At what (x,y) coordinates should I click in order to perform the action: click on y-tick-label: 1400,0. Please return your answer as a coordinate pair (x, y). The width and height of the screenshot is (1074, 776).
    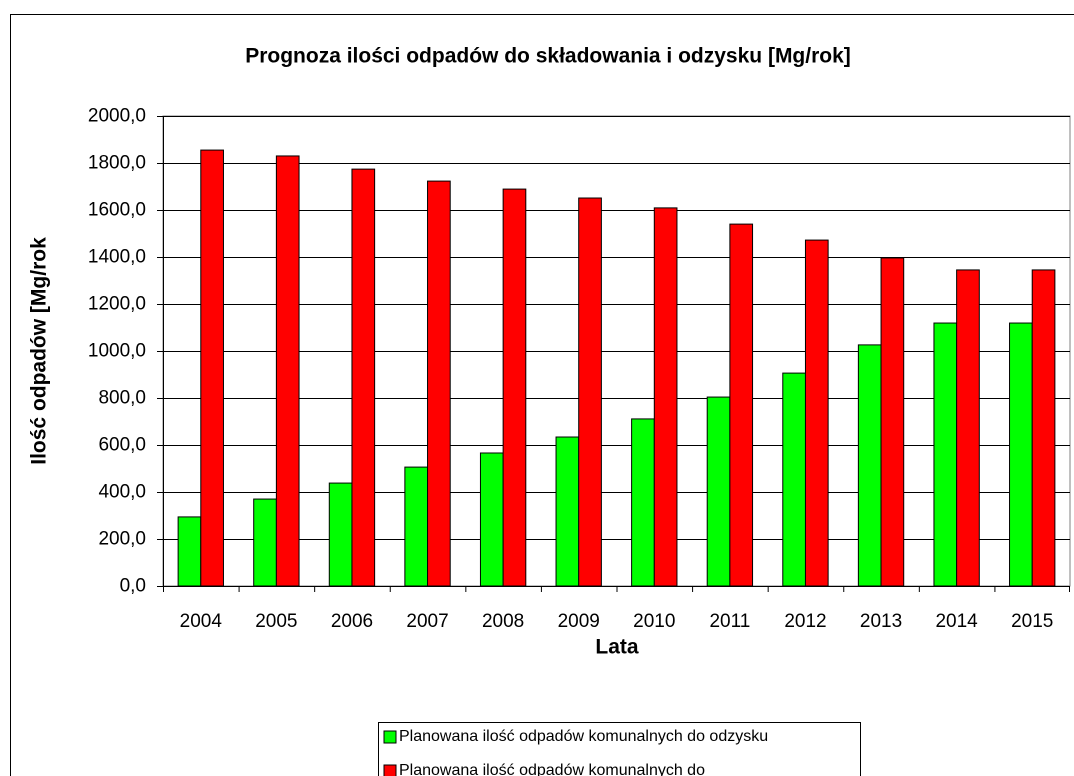
    Looking at the image, I should click on (117, 257).